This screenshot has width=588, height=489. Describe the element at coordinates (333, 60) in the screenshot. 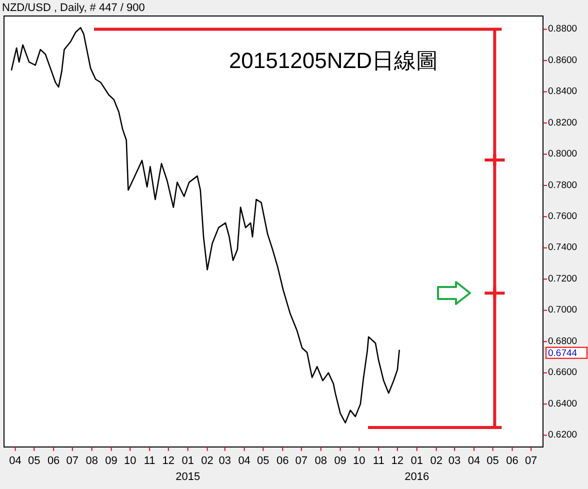

I see `text: 20151205NZD日線圖` at that location.